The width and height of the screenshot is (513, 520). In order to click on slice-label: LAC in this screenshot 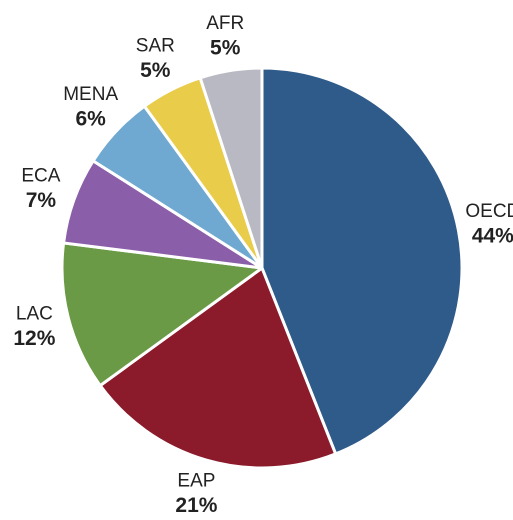, I will do `click(34, 313)`.